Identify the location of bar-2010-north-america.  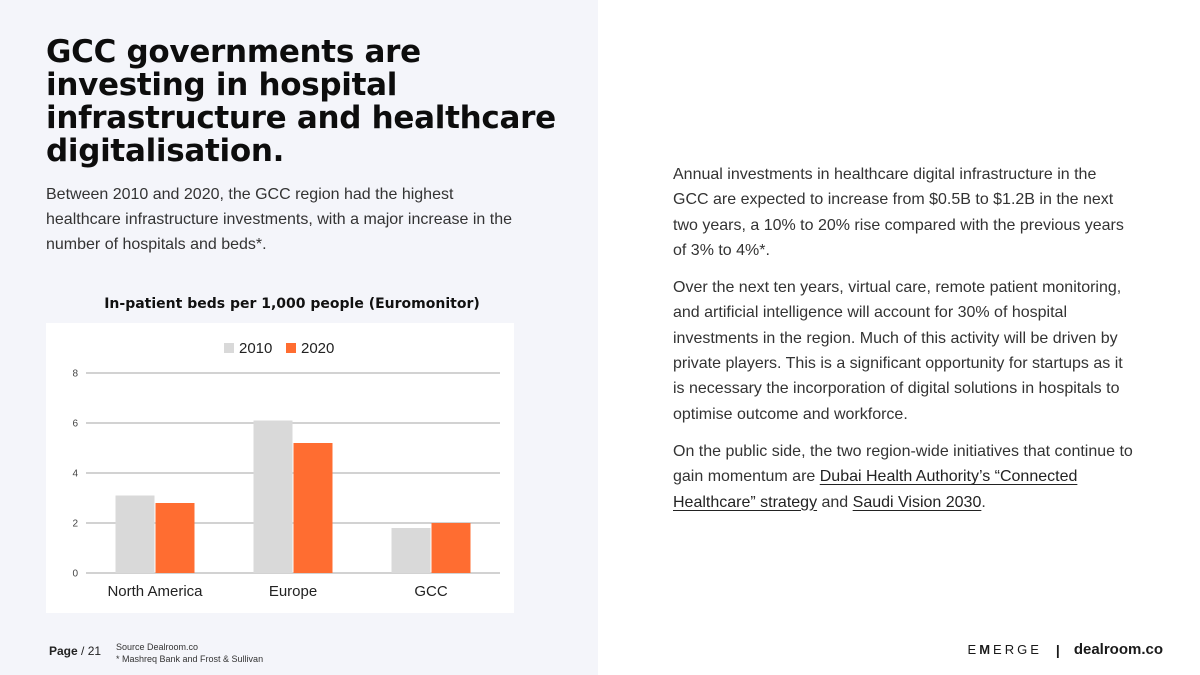
(135, 534).